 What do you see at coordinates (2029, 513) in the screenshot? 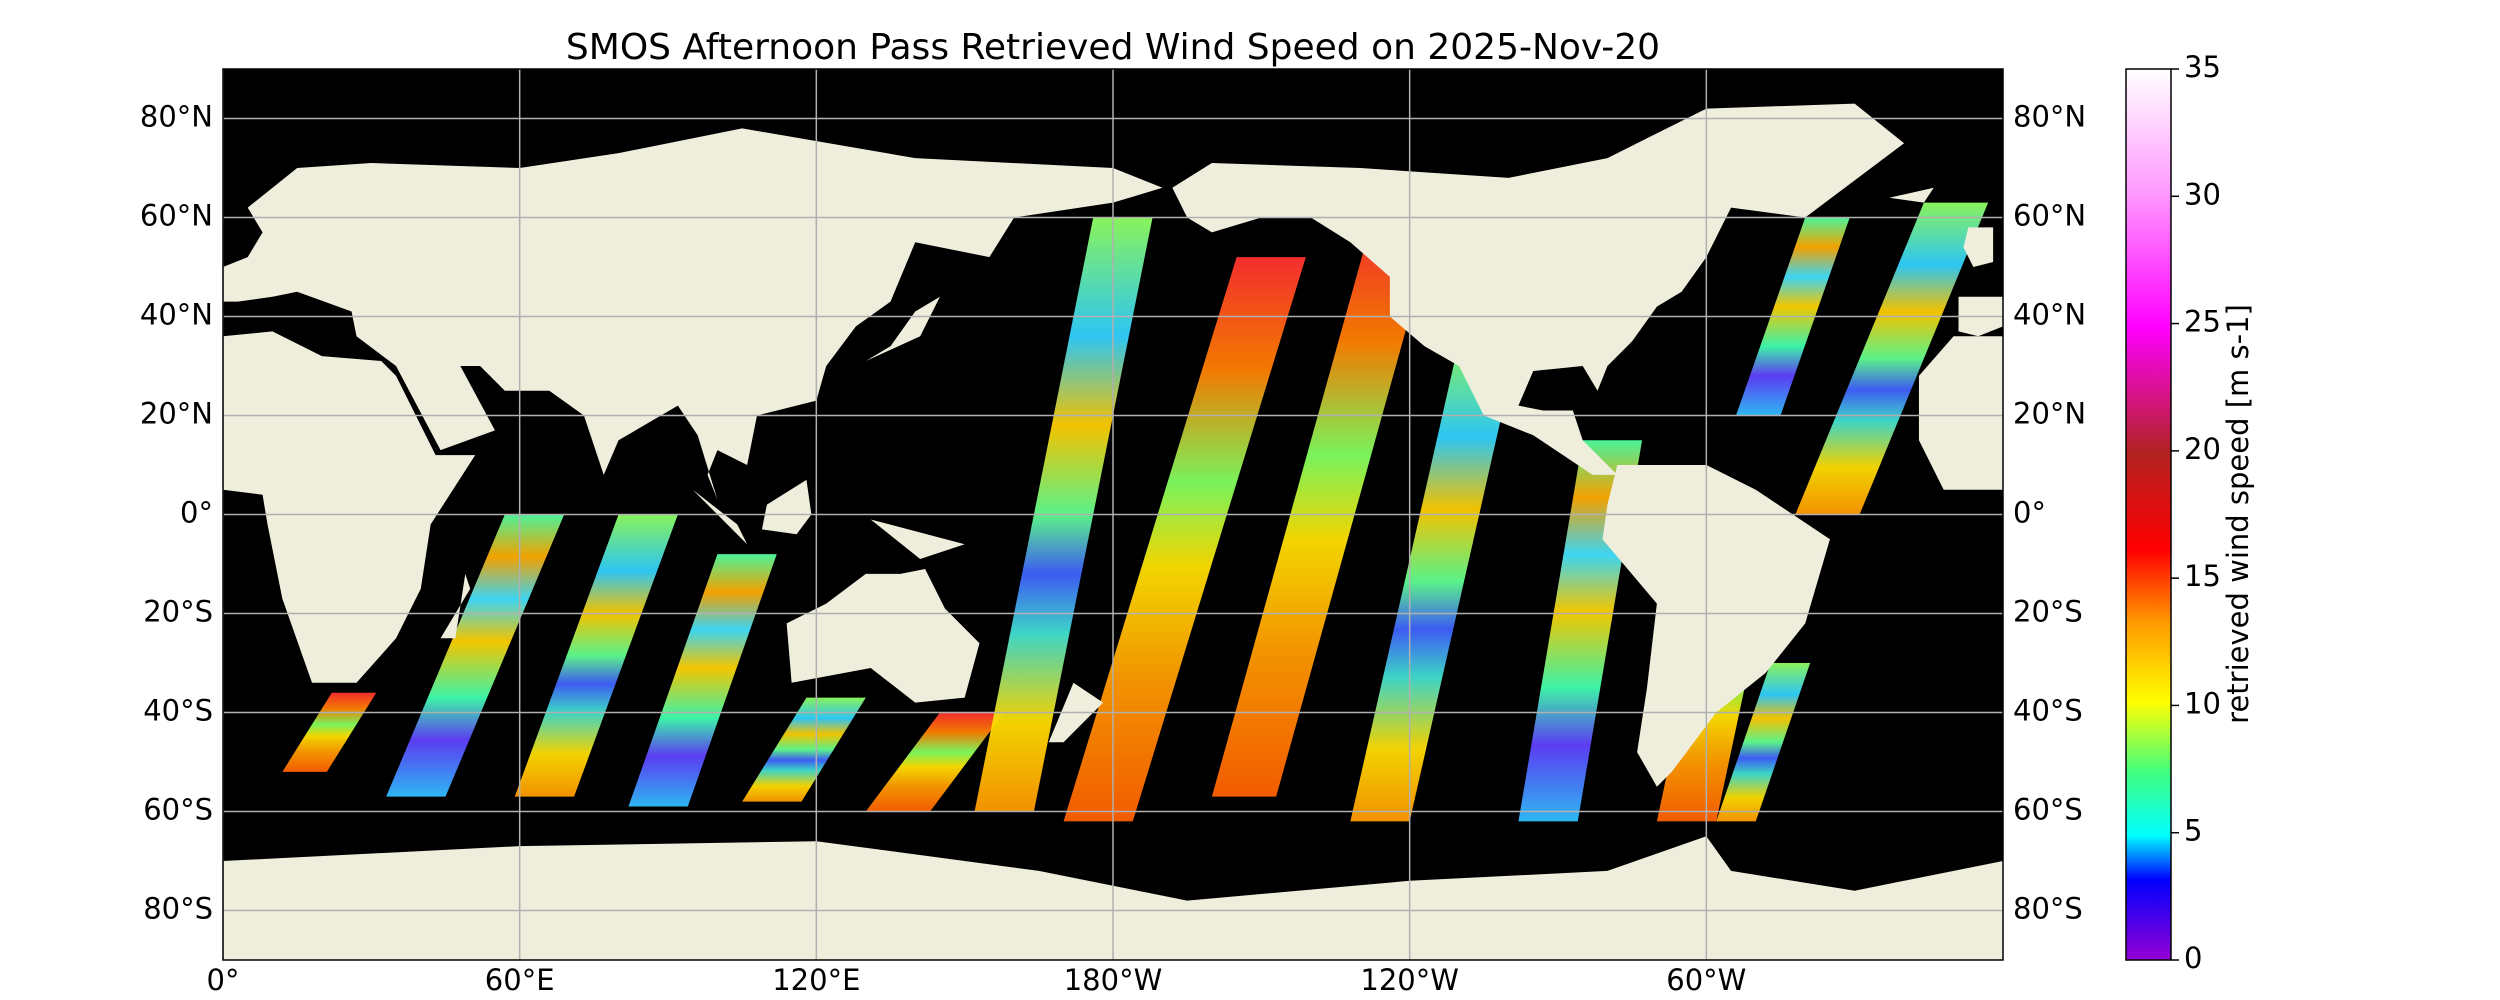
I see `lat-tick-label-right: 0°` at bounding box center [2029, 513].